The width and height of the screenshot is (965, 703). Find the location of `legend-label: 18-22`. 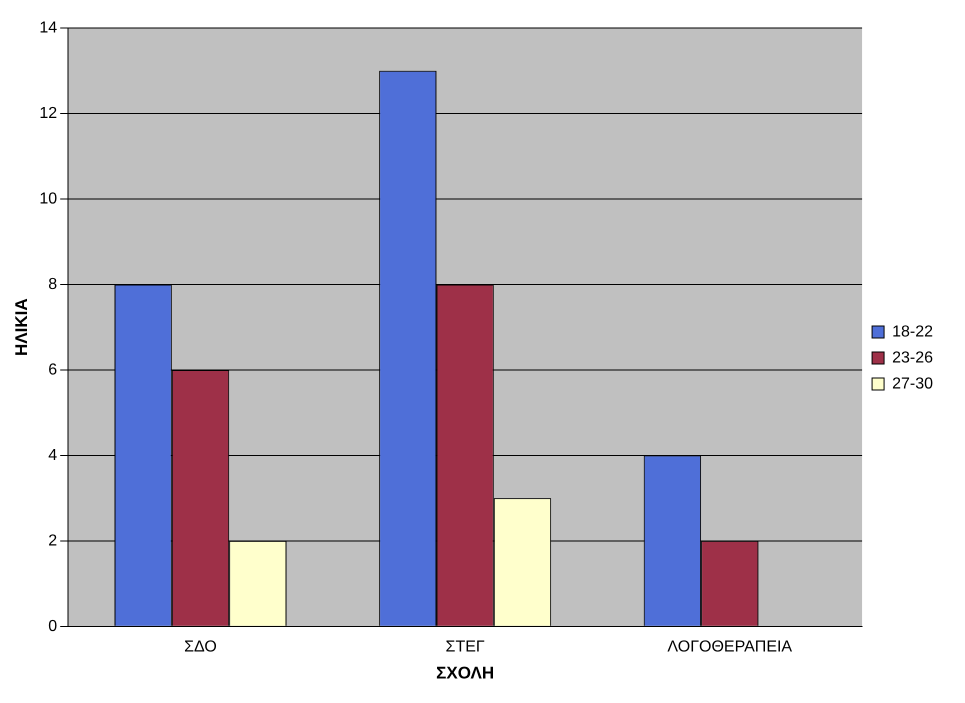

legend-label: 18-22 is located at coordinates (913, 331).